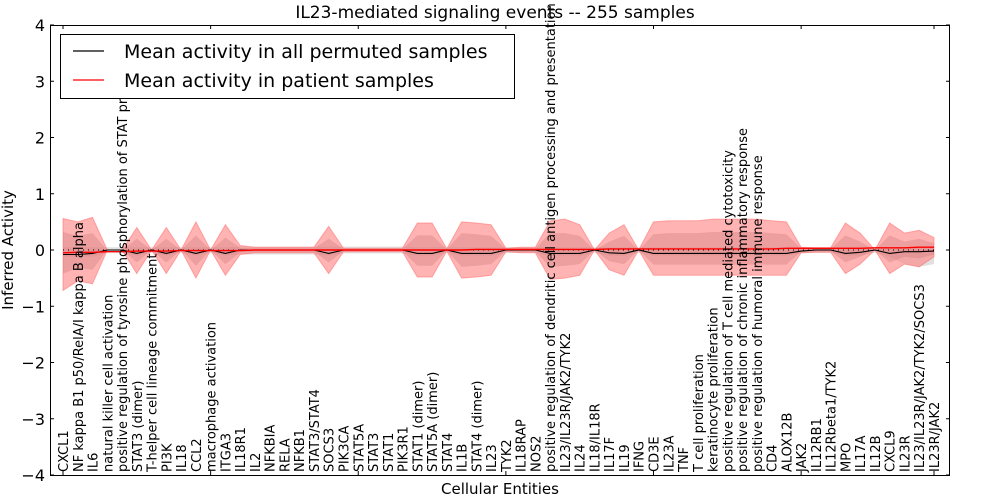  What do you see at coordinates (433, 422) in the screenshot?
I see `x-tick-label: STAT5A (dimer)` at bounding box center [433, 422].